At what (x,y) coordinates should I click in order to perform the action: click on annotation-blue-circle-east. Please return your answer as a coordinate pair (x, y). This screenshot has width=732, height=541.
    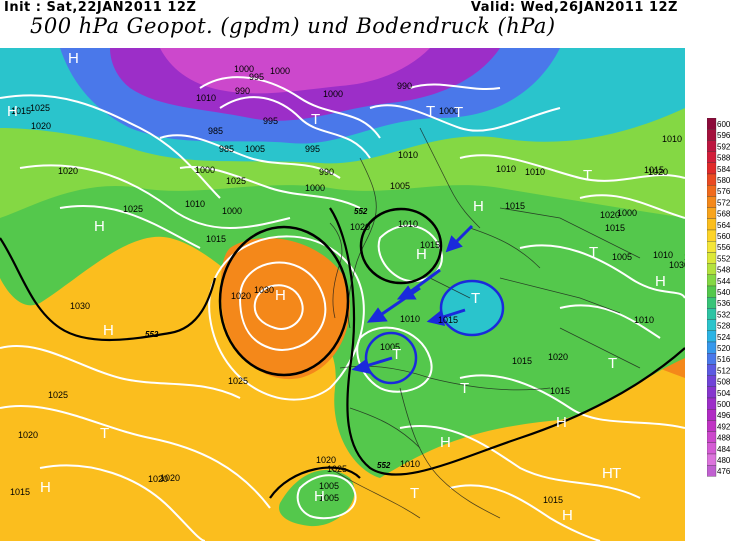
    Looking at the image, I should click on (472, 308).